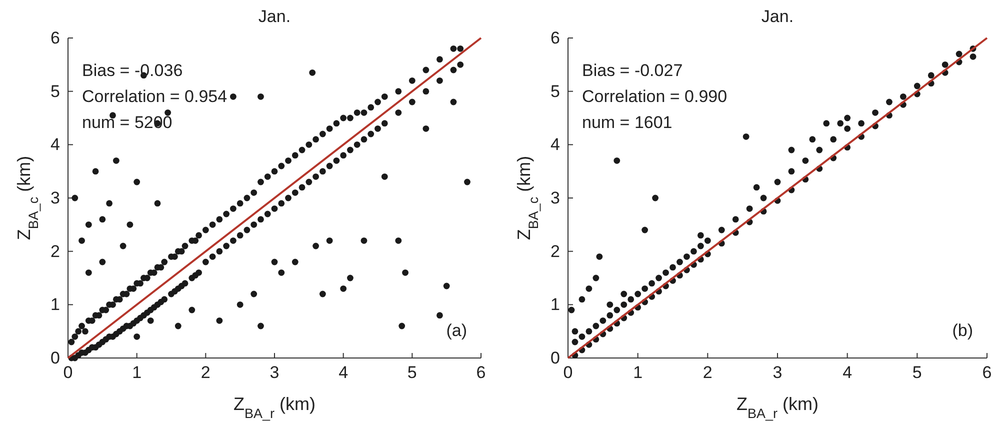  What do you see at coordinates (962, 330) in the screenshot?
I see `annotation: (b)` at bounding box center [962, 330].